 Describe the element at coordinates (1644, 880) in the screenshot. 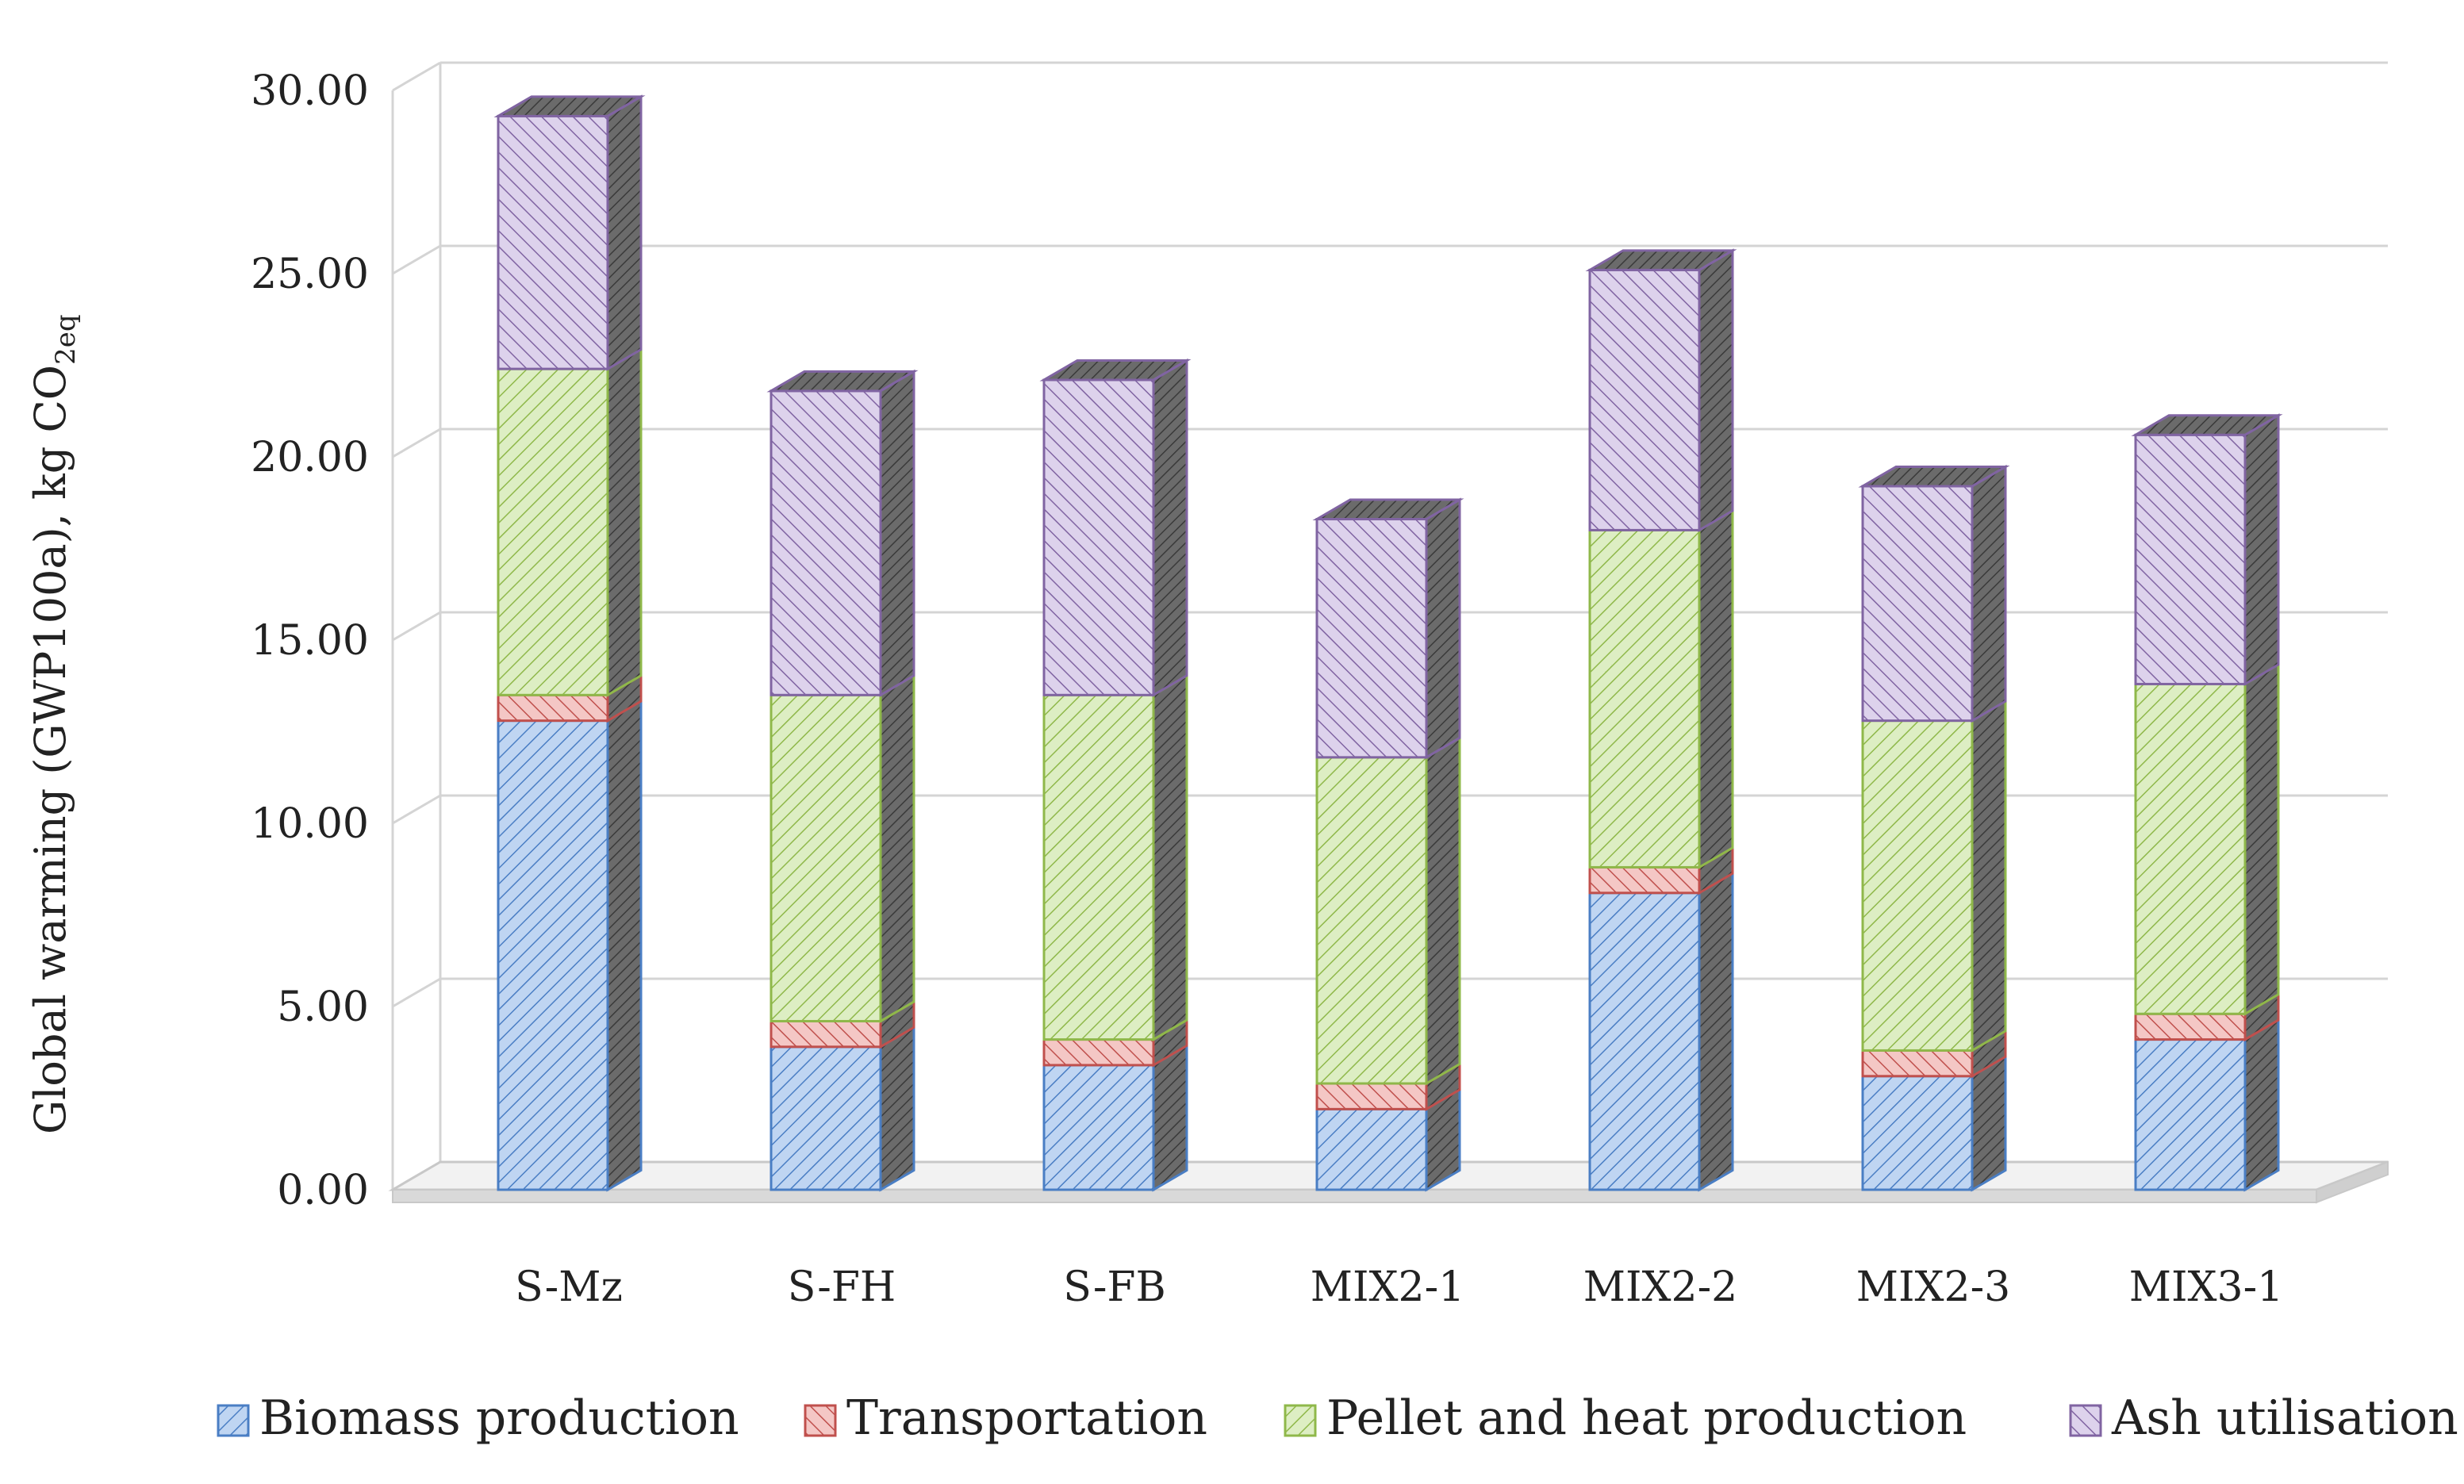

I see `bar-MIX2-2-transportation` at that location.